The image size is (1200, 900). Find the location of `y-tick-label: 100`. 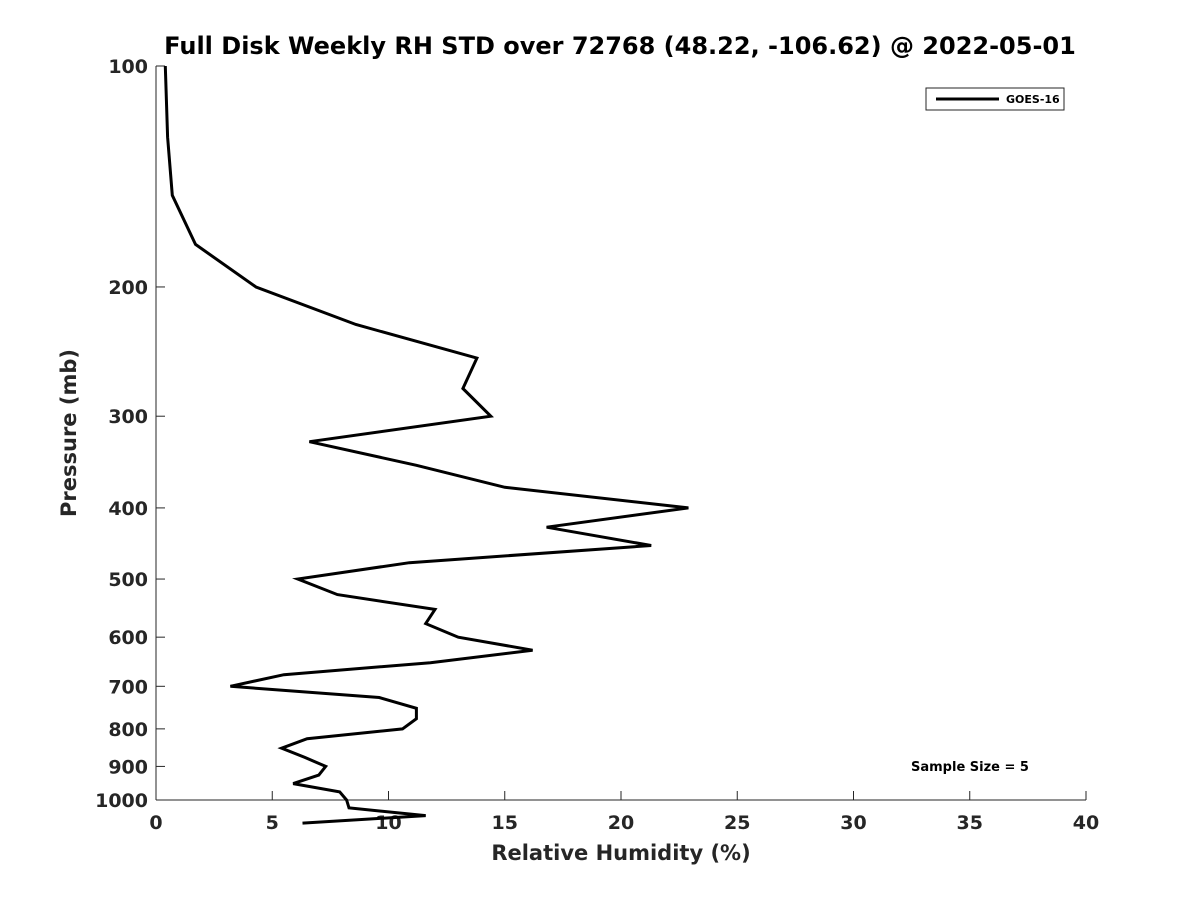

y-tick-label: 100 is located at coordinates (128, 67).